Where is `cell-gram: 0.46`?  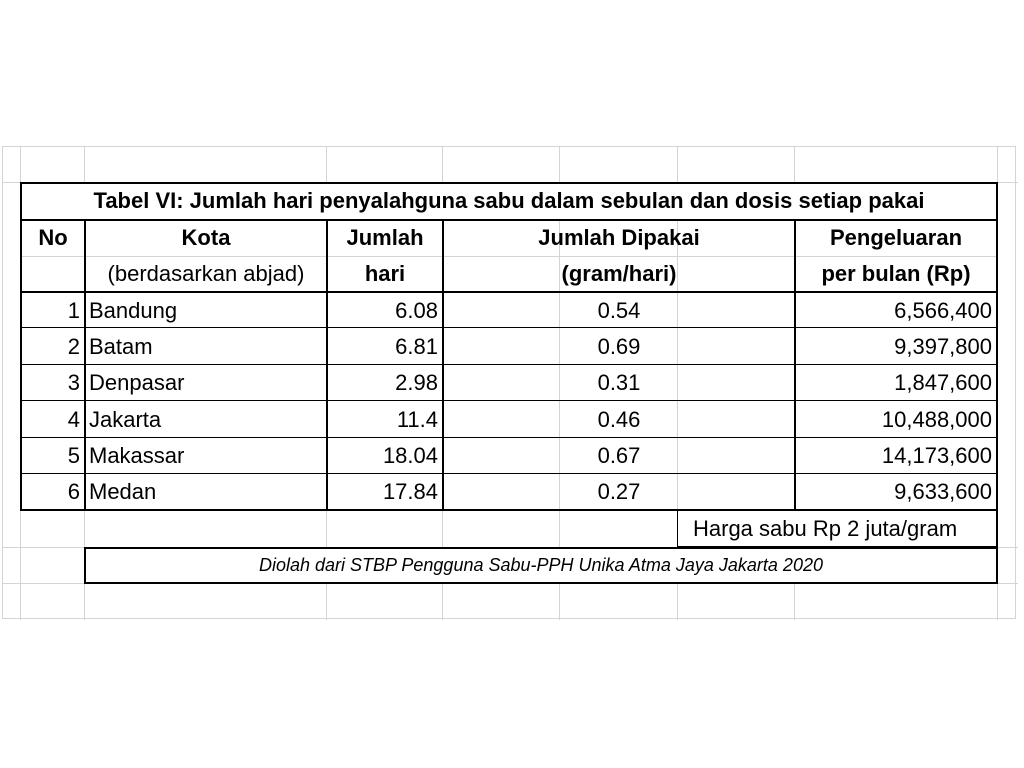
cell-gram: 0.46 is located at coordinates (619, 419).